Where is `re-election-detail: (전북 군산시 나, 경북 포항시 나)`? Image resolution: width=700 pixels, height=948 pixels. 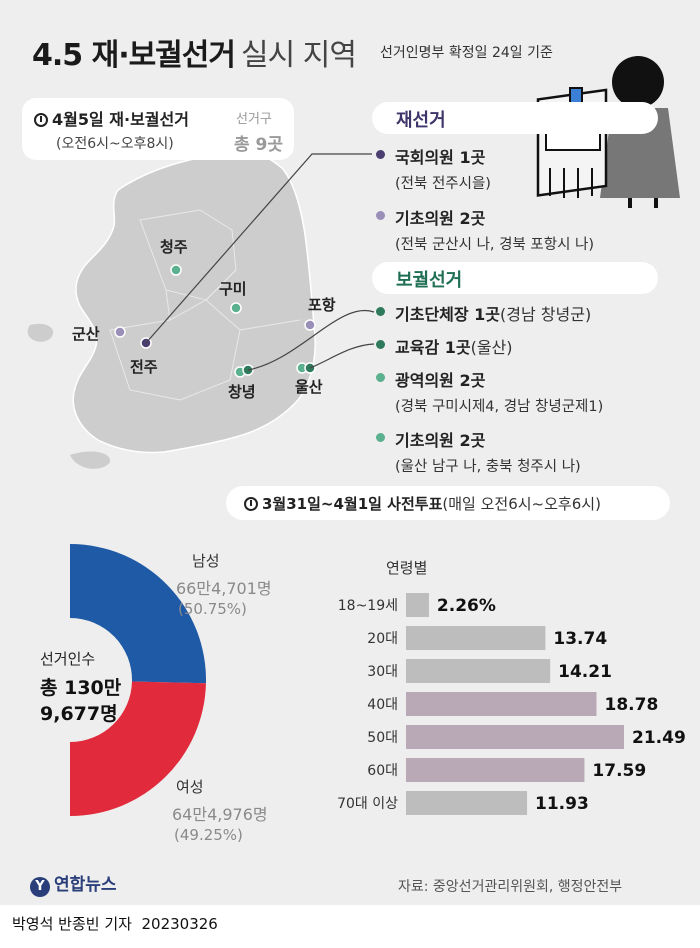
re-election-detail: (전북 군산시 나, 경북 포항시 나) is located at coordinates (495, 245).